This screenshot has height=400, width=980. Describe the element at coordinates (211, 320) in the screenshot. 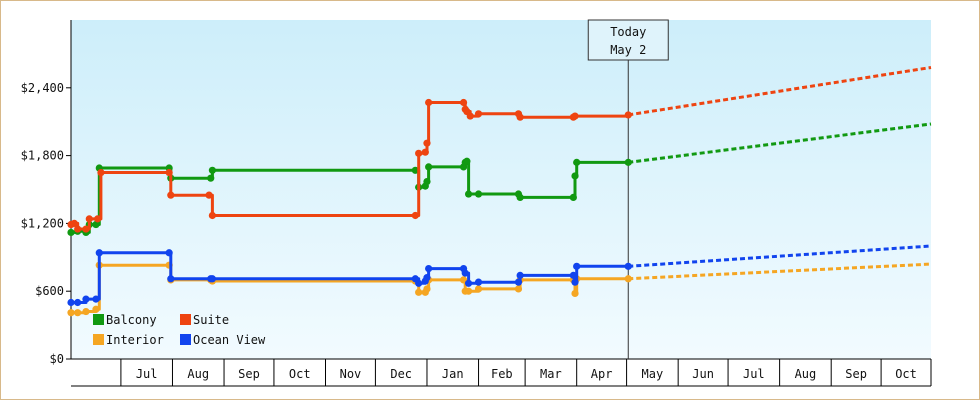

I see `legend-label: Suite` at that location.